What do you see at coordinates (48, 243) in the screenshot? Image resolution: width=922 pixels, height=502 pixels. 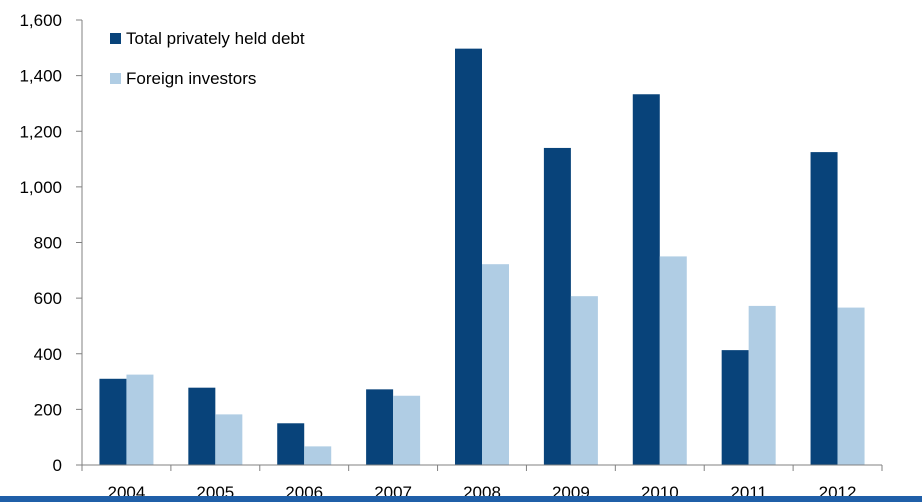 I see `y-tick-label: 800` at bounding box center [48, 243].